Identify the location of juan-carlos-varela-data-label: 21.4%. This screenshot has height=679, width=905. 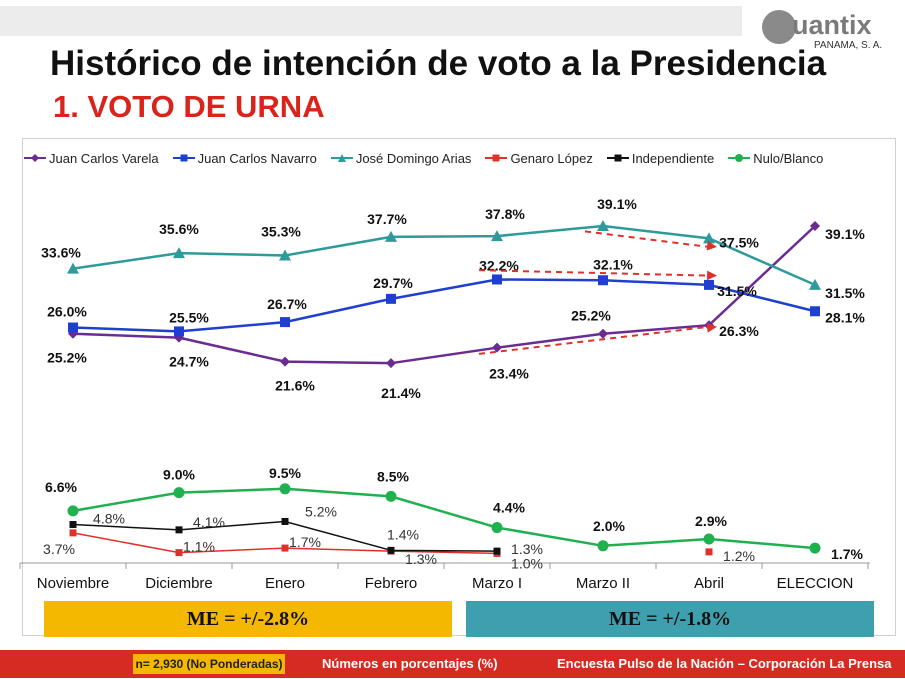
(401, 393).